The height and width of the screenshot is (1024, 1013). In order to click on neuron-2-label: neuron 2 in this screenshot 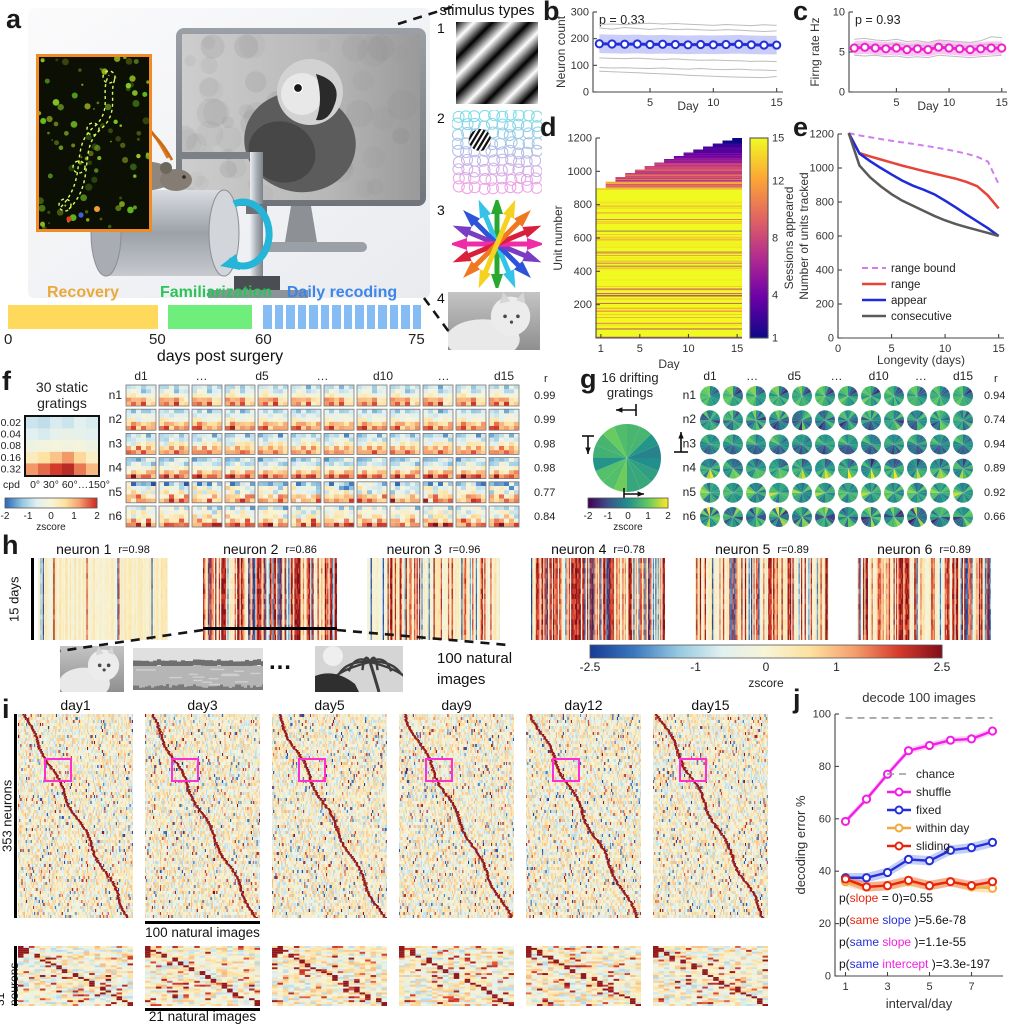, I will do `click(251, 549)`.